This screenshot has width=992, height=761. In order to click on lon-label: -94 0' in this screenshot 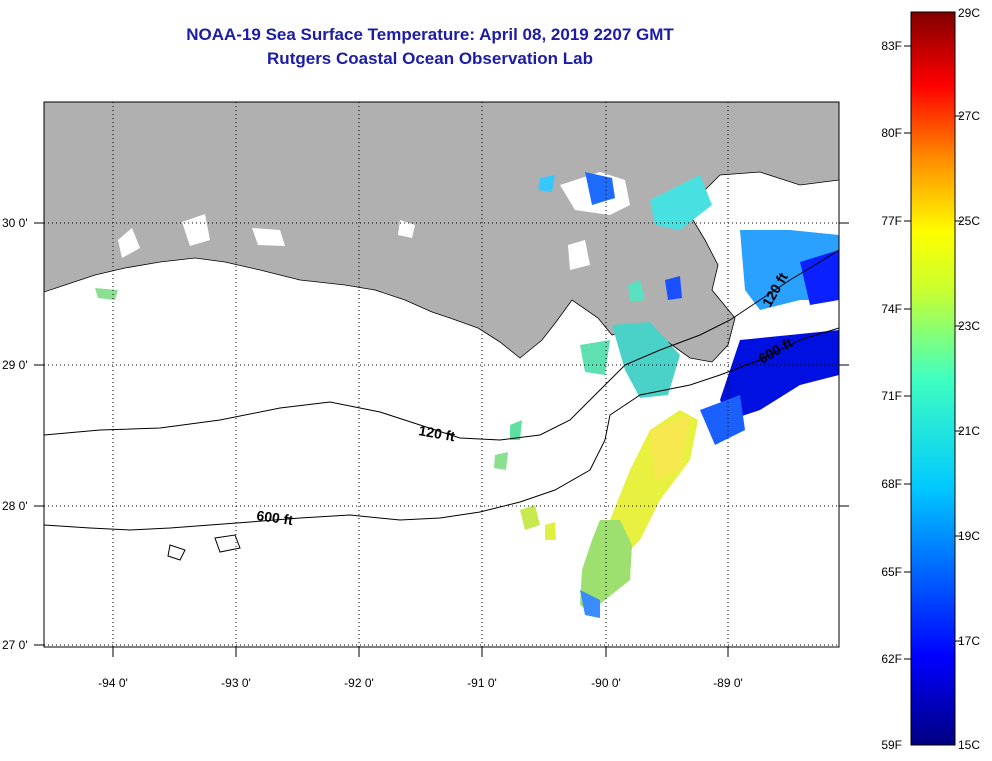, I will do `click(113, 683)`.